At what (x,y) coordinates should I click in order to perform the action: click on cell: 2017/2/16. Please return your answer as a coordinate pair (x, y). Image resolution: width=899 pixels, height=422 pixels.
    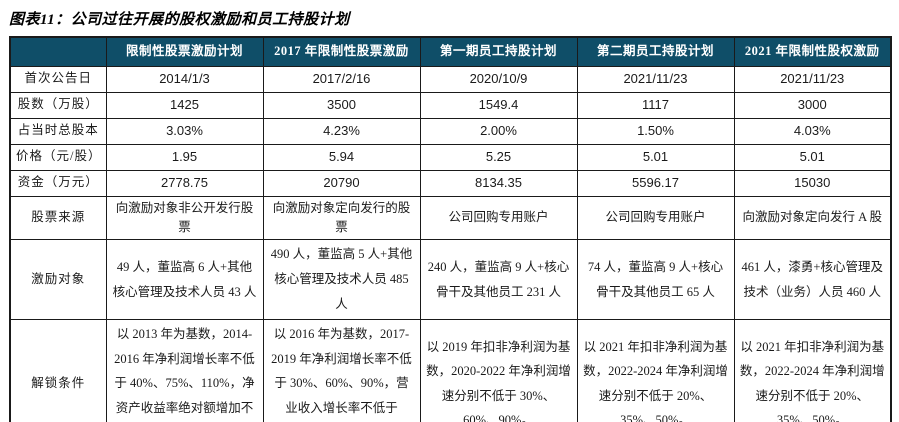
    Looking at the image, I should click on (341, 79).